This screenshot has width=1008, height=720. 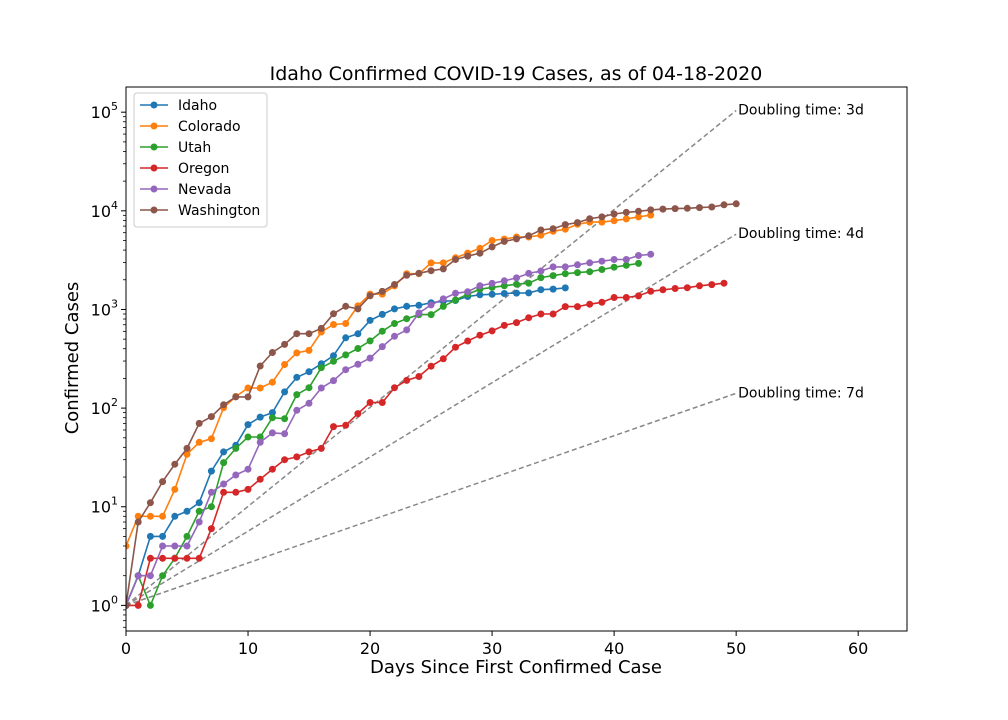 I want to click on y-tick-label-0: 10⁰, so click(x=104, y=604).